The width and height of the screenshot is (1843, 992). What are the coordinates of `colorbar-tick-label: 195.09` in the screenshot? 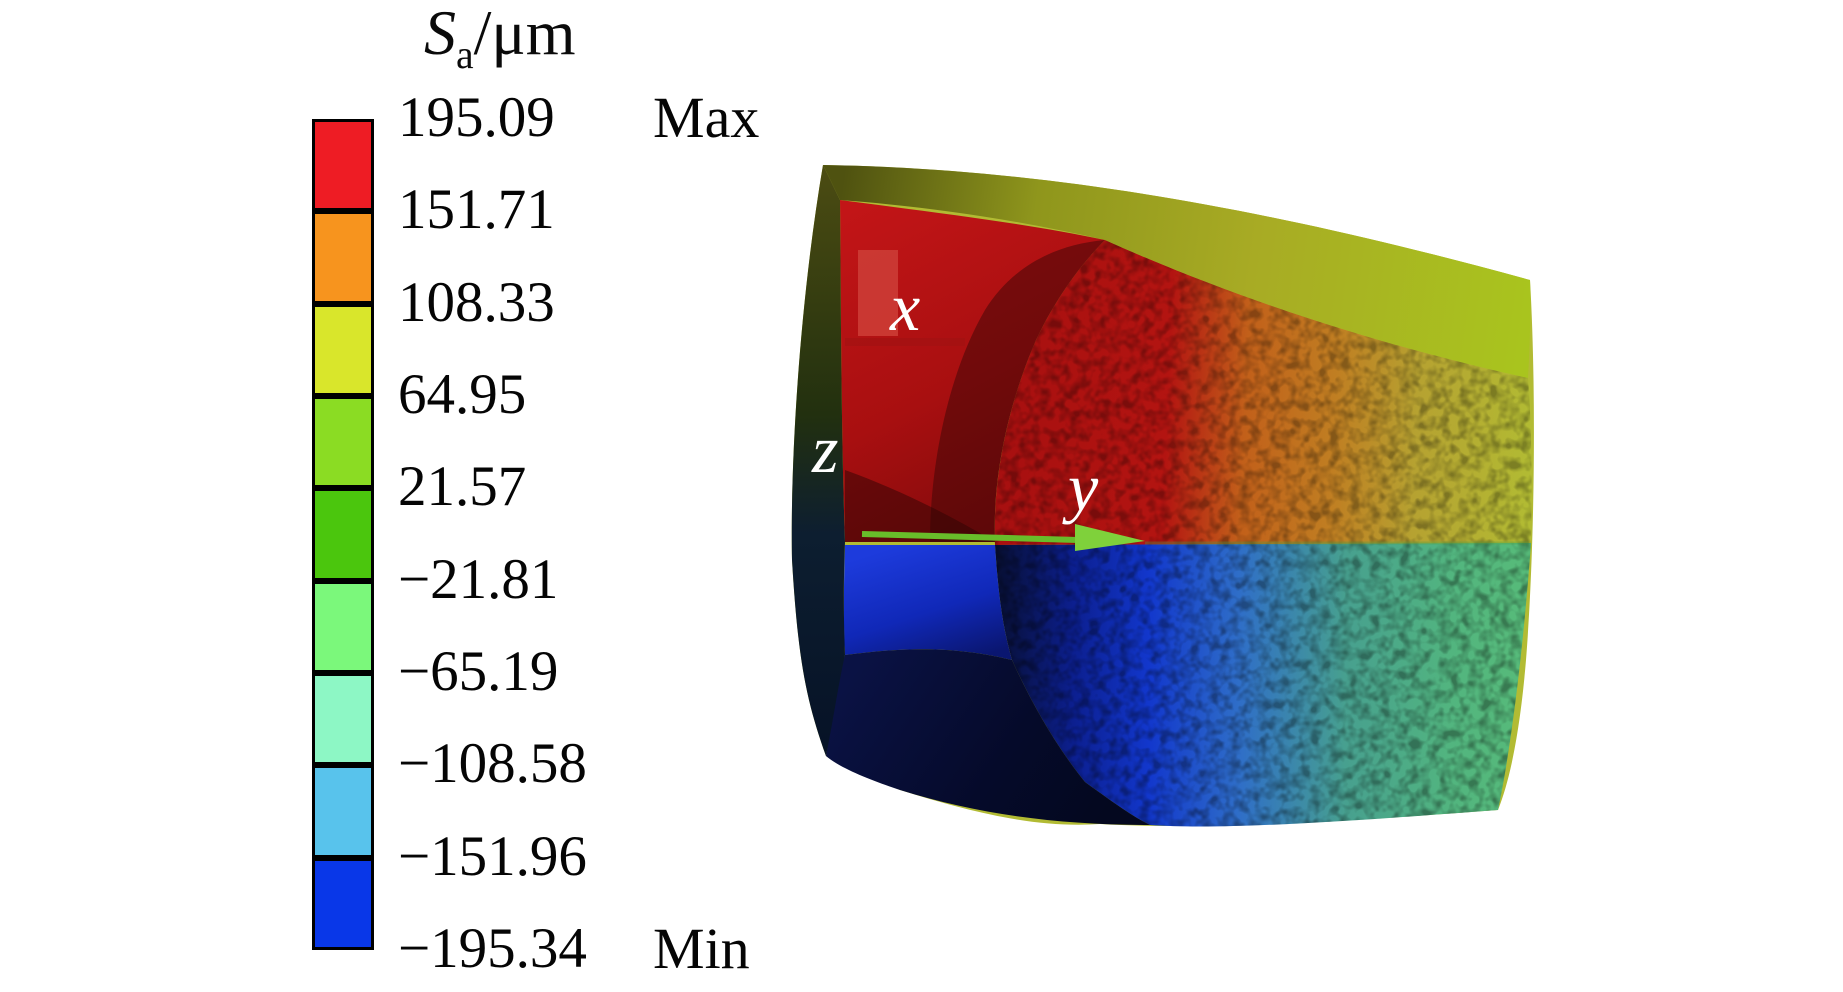 It's located at (476, 118).